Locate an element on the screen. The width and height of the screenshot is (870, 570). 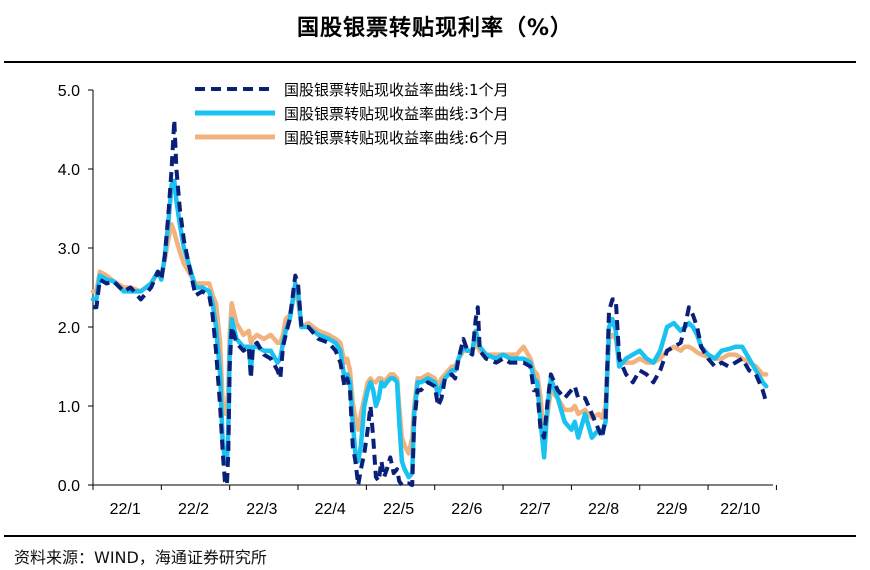
y-tick-label: 3.0 is located at coordinates (69, 249).